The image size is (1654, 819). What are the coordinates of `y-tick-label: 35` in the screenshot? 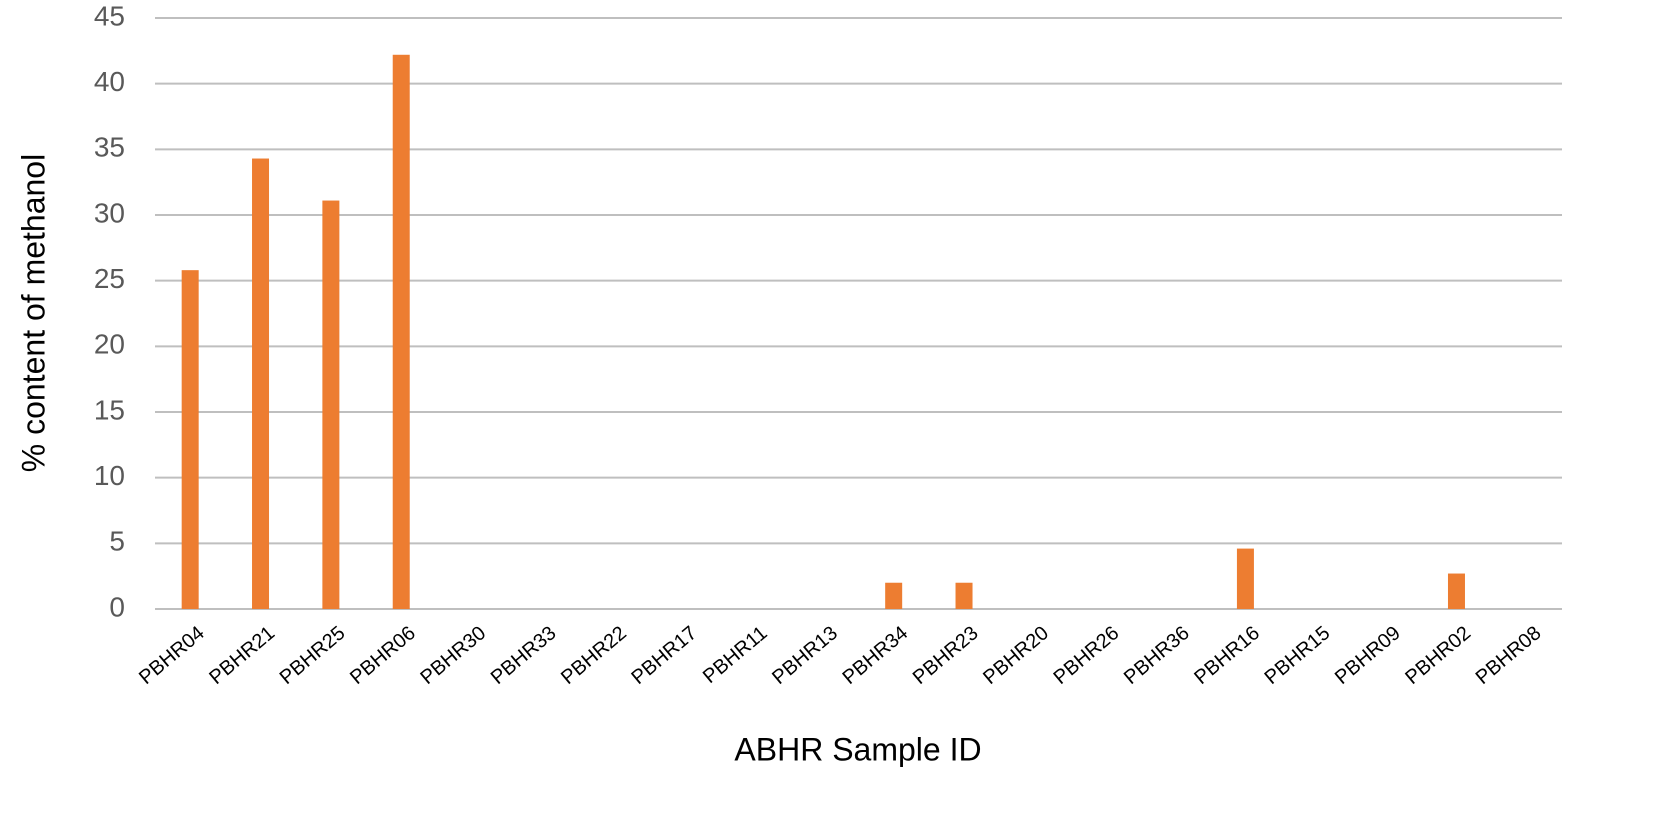 It's located at (109, 147).